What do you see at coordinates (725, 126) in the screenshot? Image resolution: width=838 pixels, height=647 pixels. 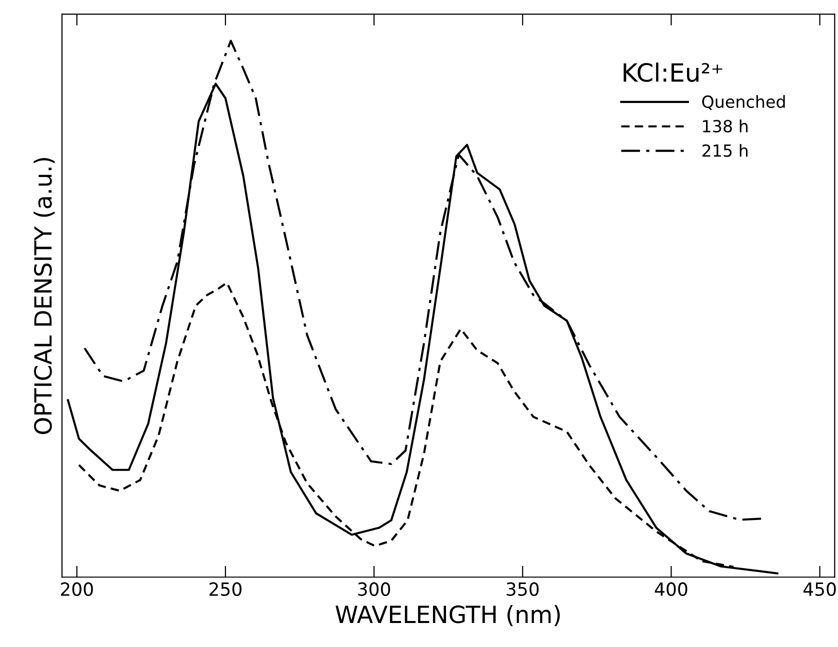 I see `legend-label: 138 h` at bounding box center [725, 126].